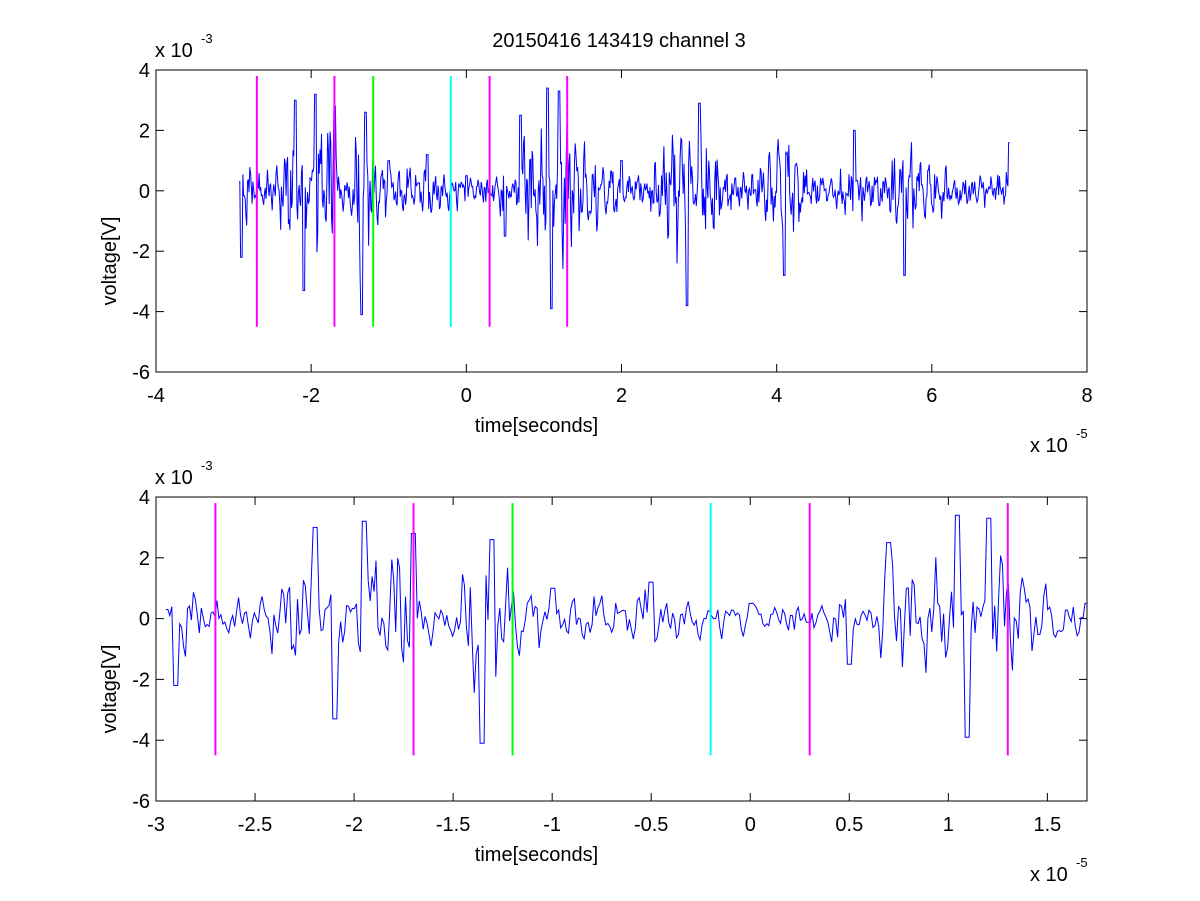 Image resolution: width=1200 pixels, height=901 pixels. What do you see at coordinates (1086, 396) in the screenshot?
I see `x-tick-label: 8` at bounding box center [1086, 396].